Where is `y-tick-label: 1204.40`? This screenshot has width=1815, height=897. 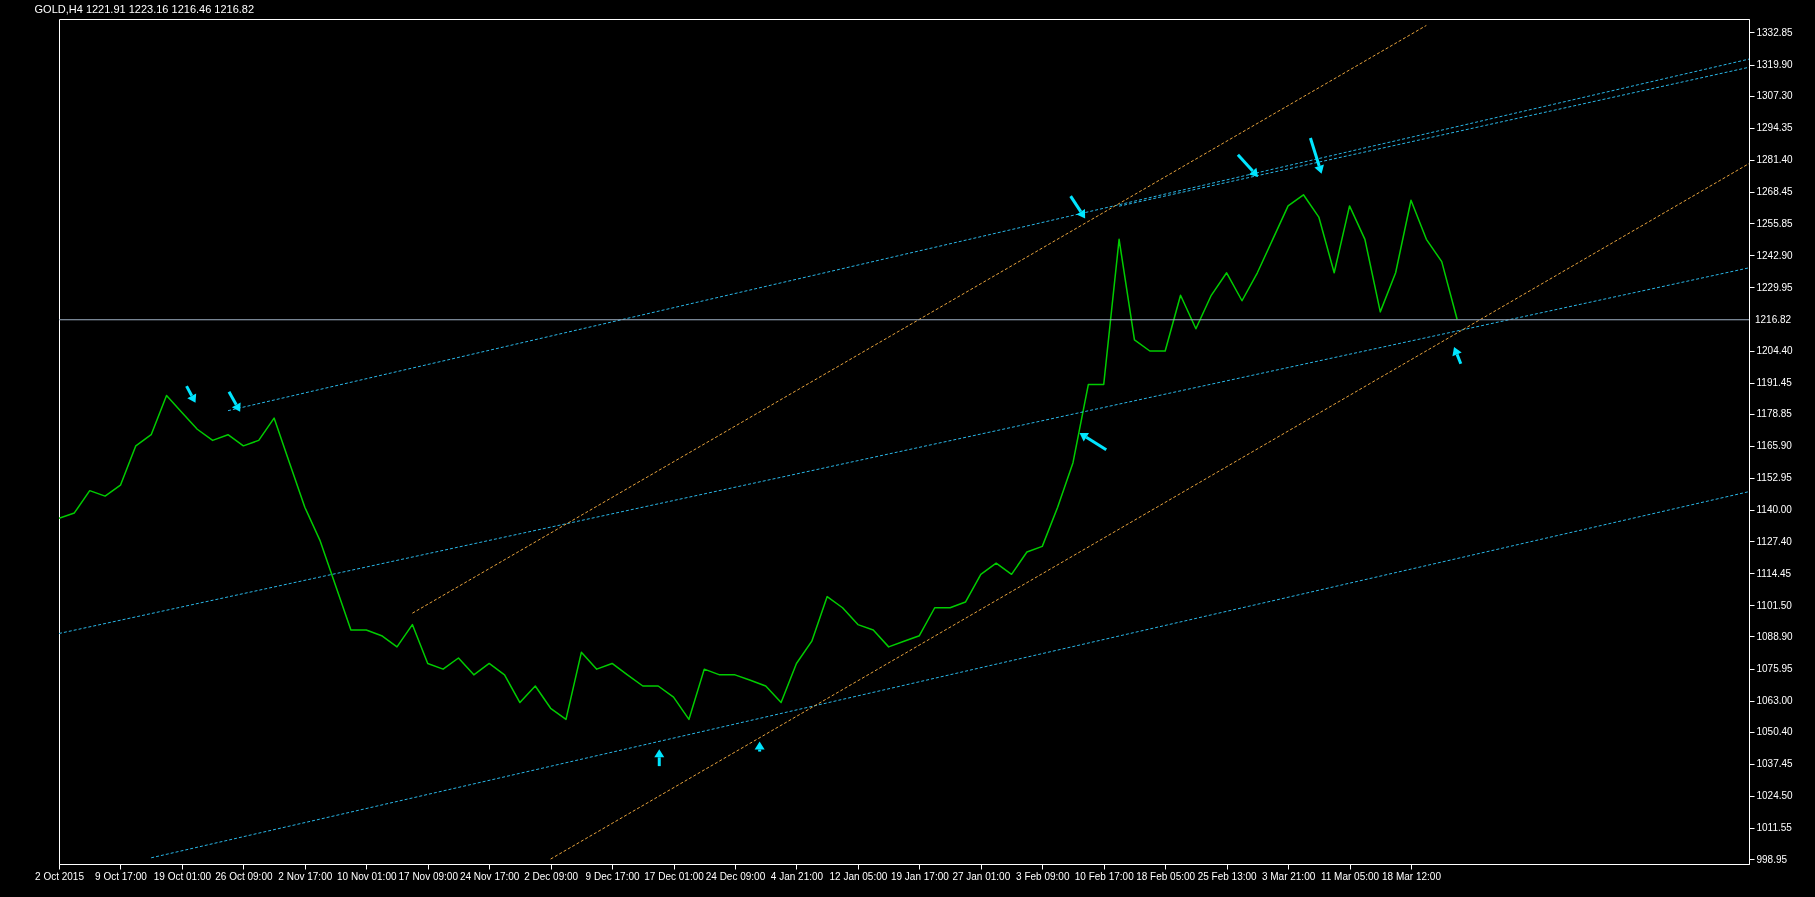 y-tick-label: 1204.40 is located at coordinates (1775, 351).